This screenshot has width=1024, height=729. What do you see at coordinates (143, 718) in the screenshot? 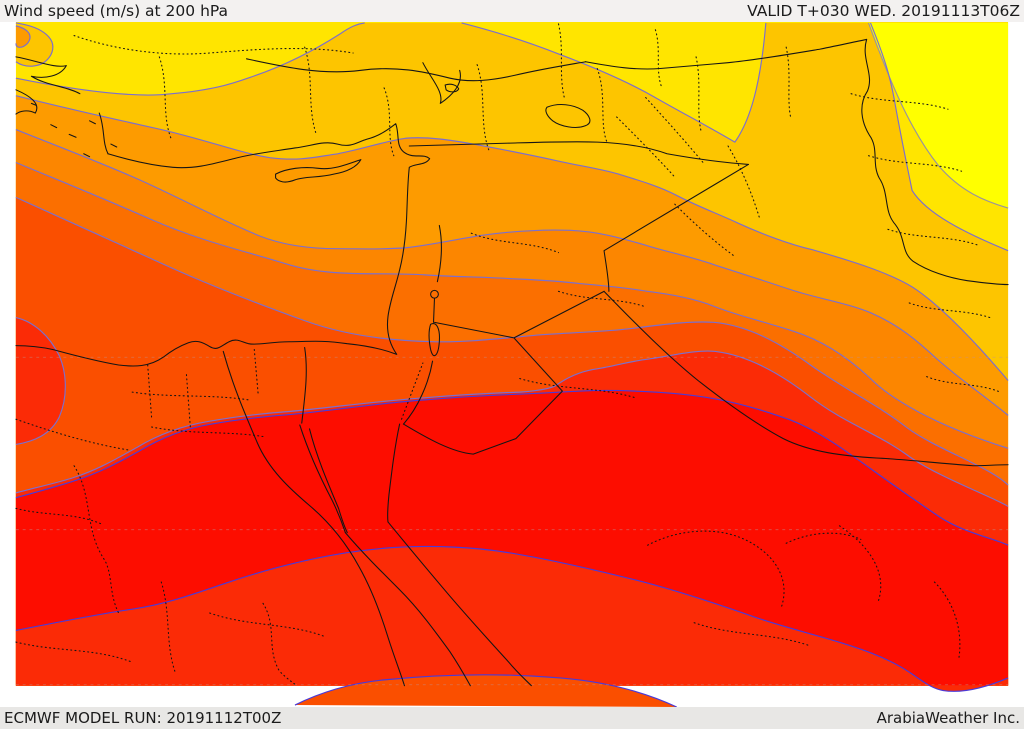
I see `model-run-label: ECMWF MODEL RUN: 20191112T00Z` at bounding box center [143, 718].